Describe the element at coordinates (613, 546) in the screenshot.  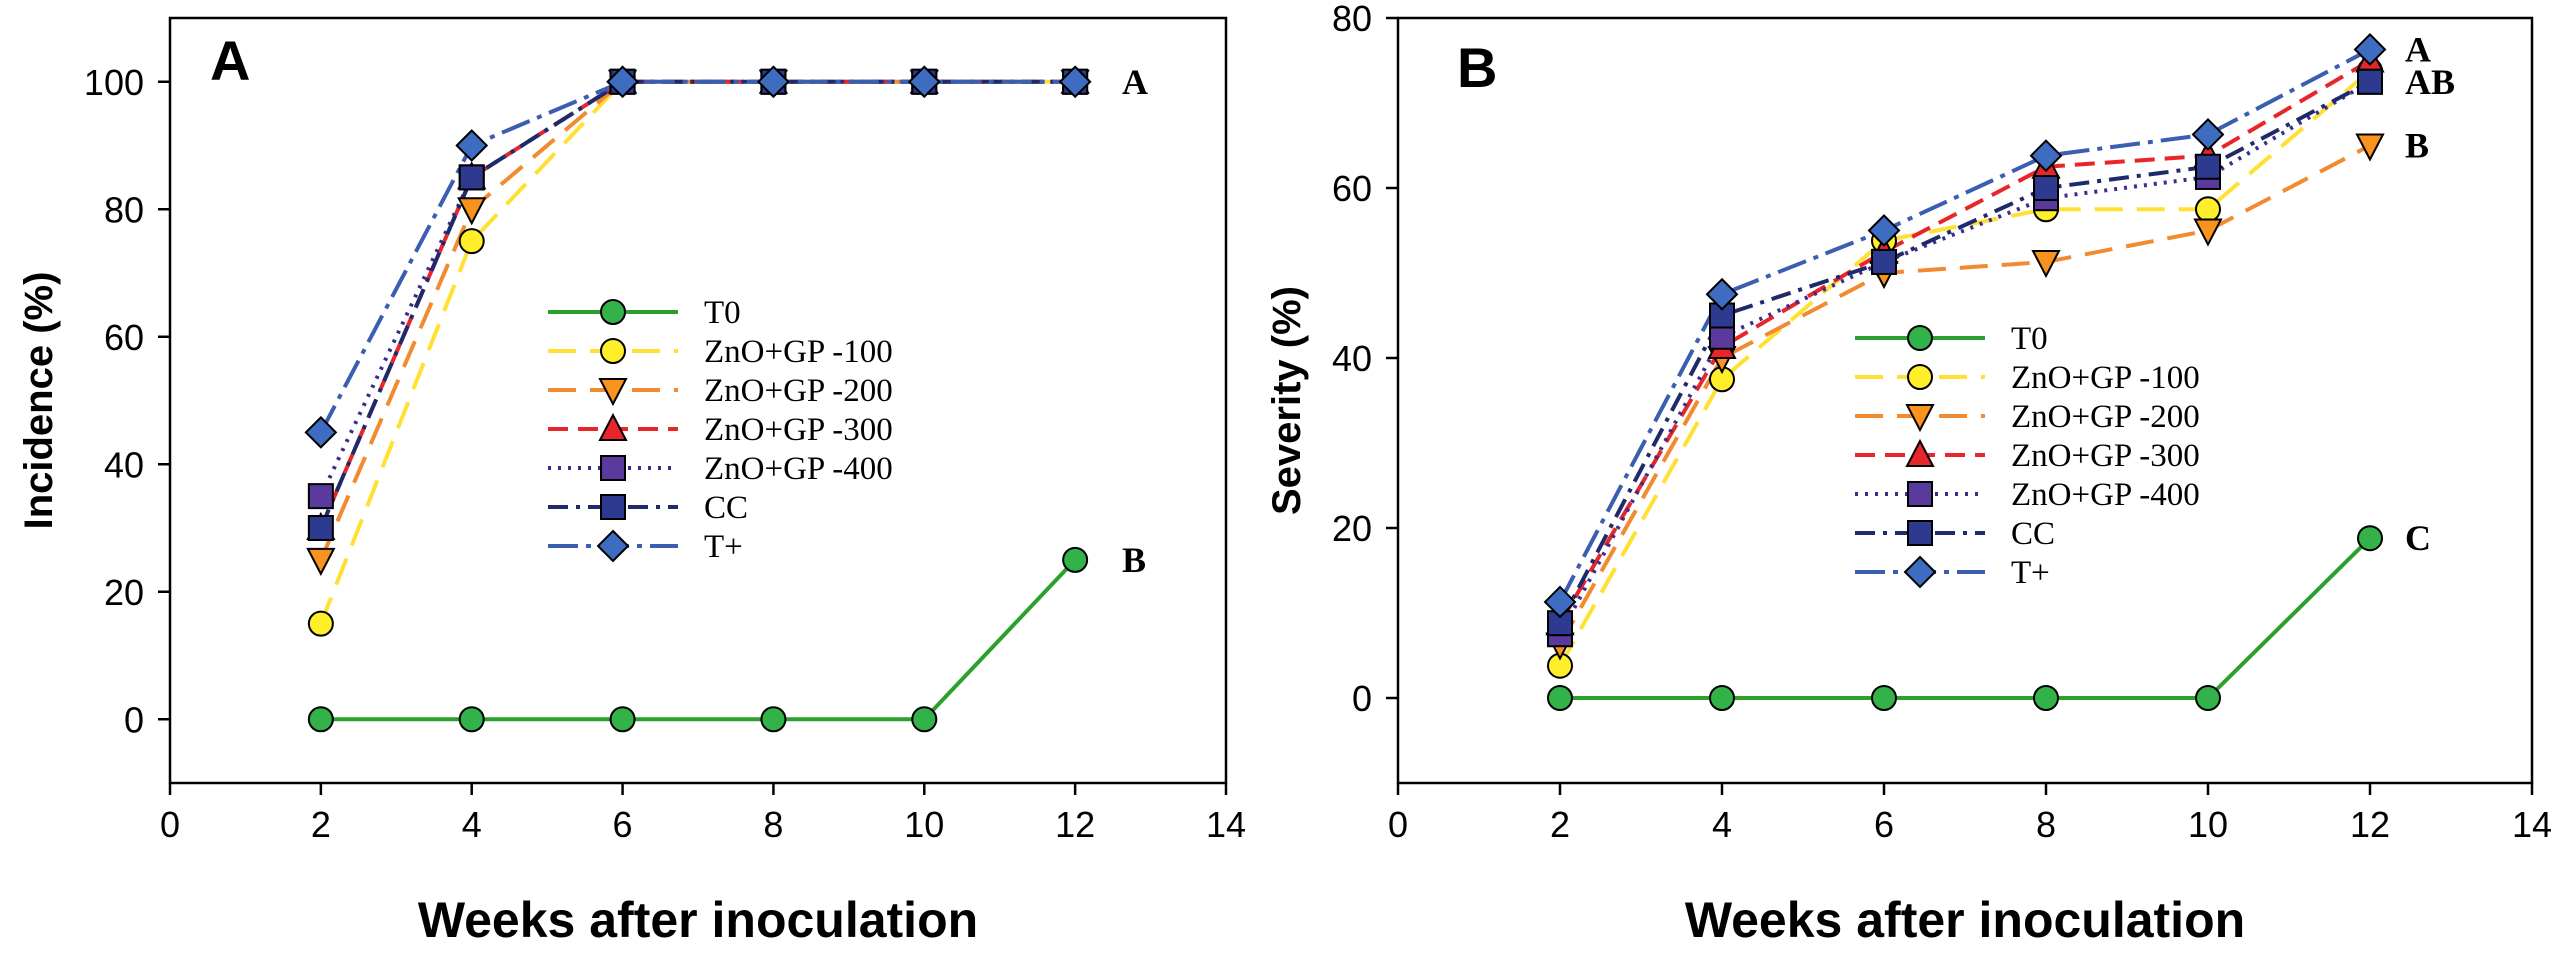
I see `legend-marker-t` at that location.